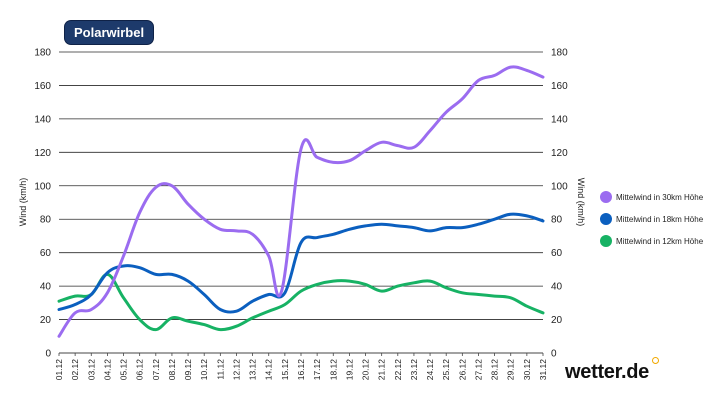 The height and width of the screenshot is (403, 717). I want to click on x-tick-label-18.12: 18.12, so click(333, 370).